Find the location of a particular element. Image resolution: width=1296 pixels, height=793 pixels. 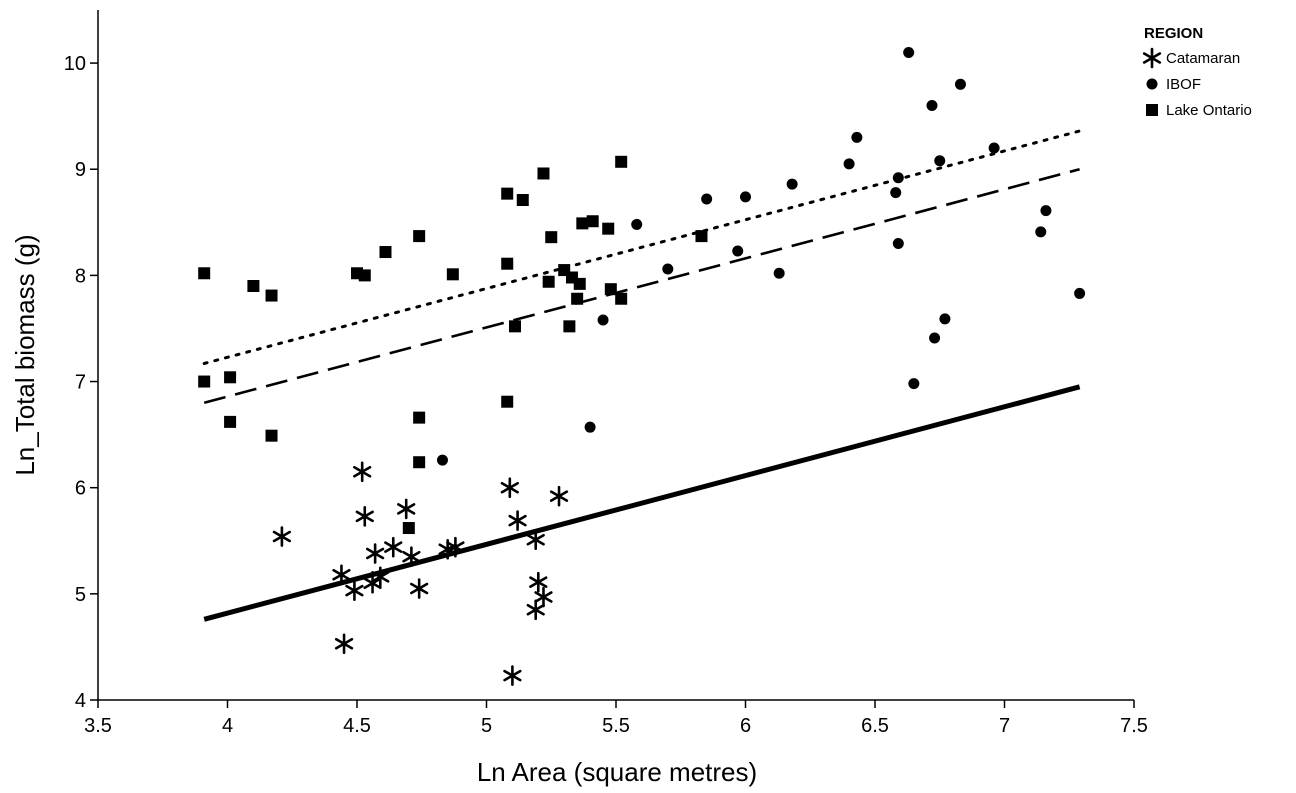

x-tick-label: 6 is located at coordinates (745, 726).